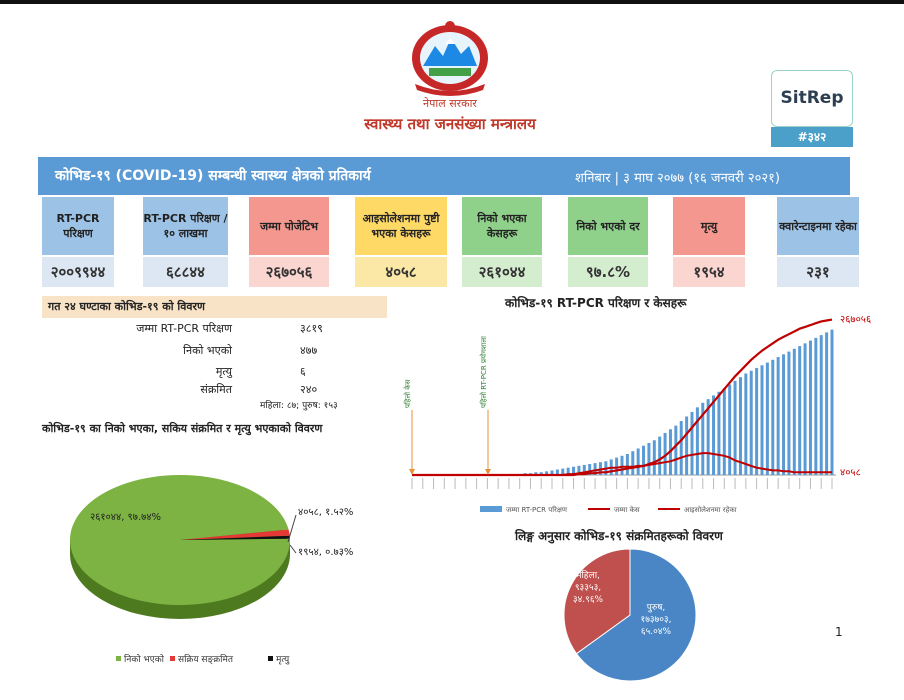  Describe the element at coordinates (656, 620) in the screenshot. I see `gender-slice-label: पुरुष, १७३७०३, ६५.०४%` at that location.